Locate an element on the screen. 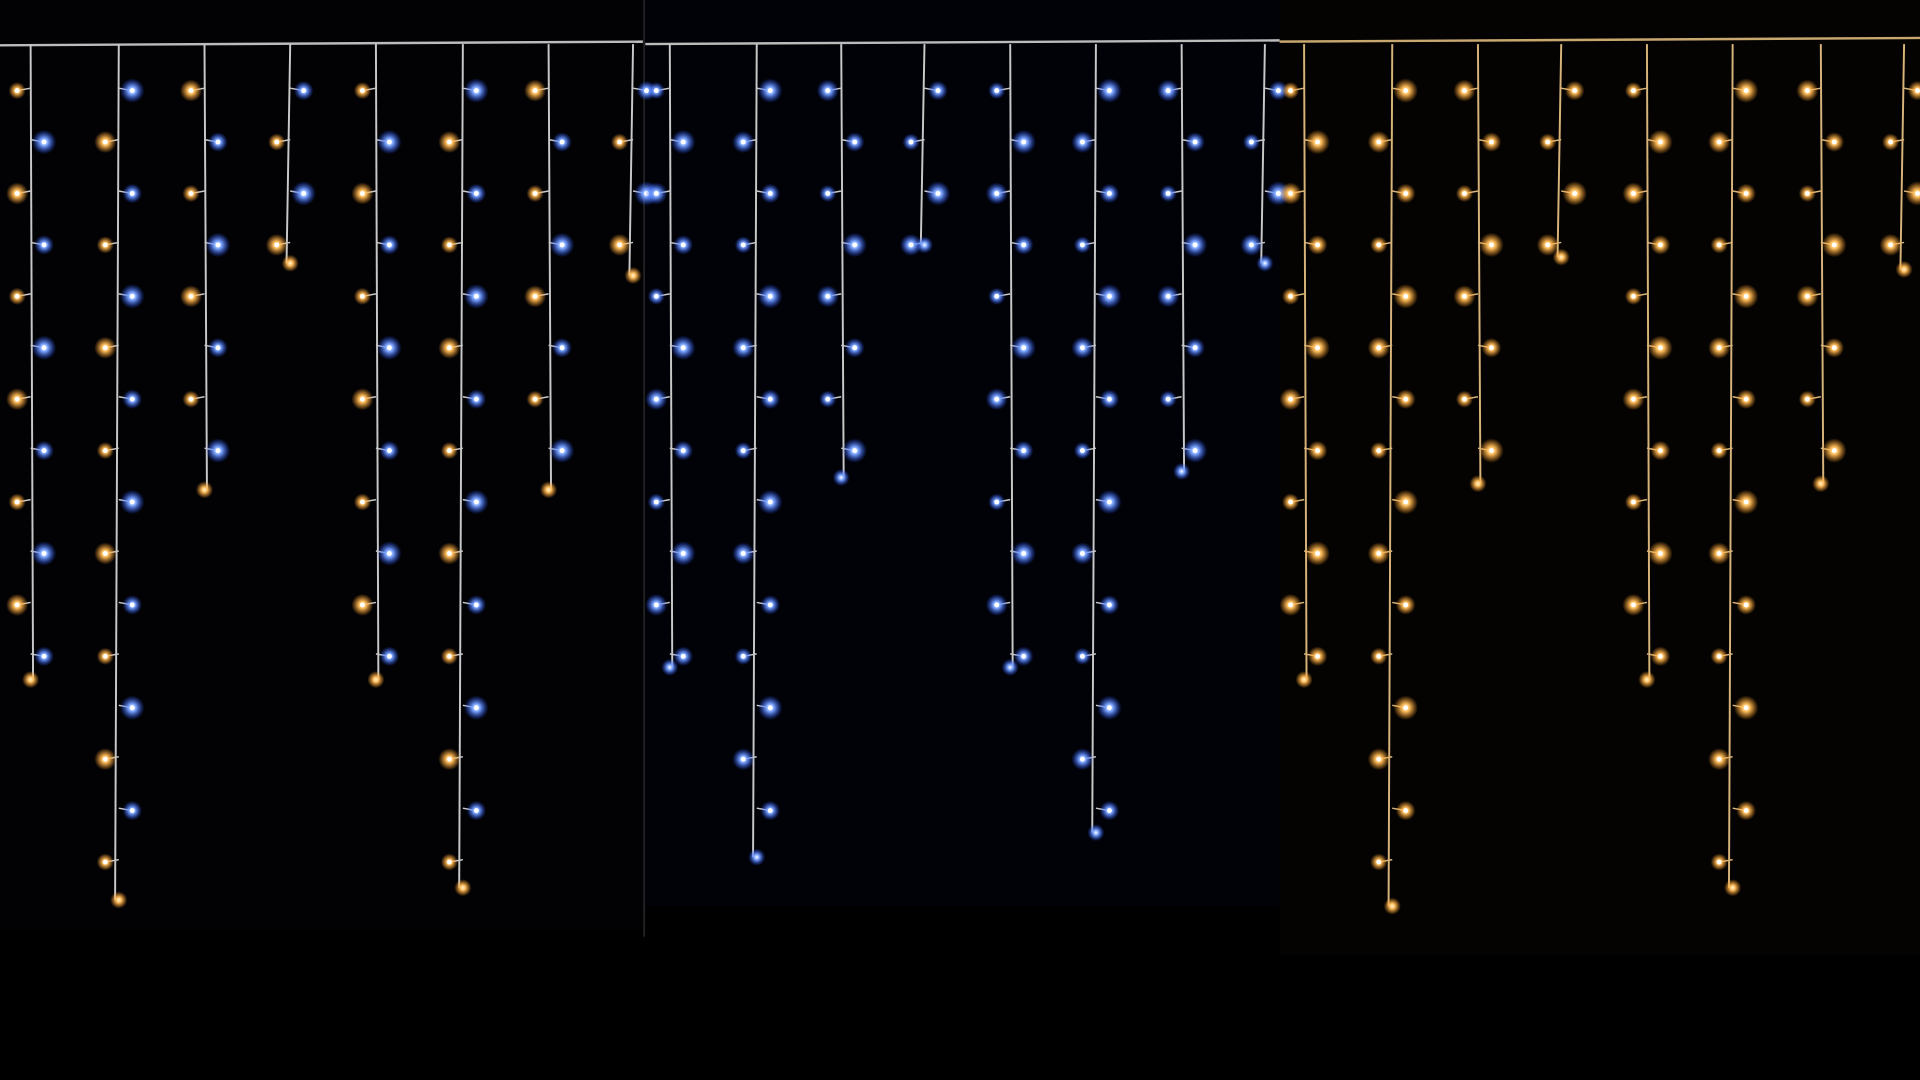 This screenshot has height=1080, width=1920. top-wire is located at coordinates (1599, 39).